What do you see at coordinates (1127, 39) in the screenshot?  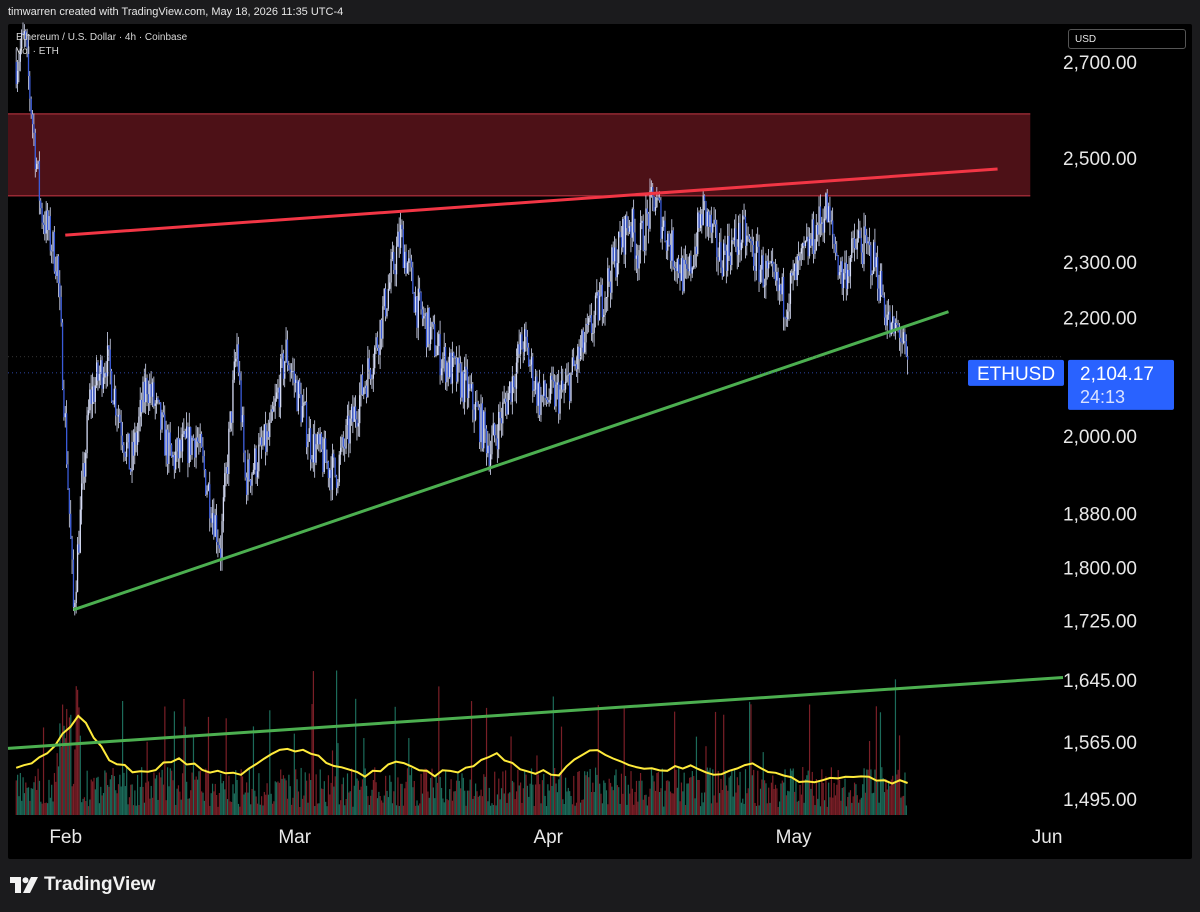 I see `currency-selector: USD` at bounding box center [1127, 39].